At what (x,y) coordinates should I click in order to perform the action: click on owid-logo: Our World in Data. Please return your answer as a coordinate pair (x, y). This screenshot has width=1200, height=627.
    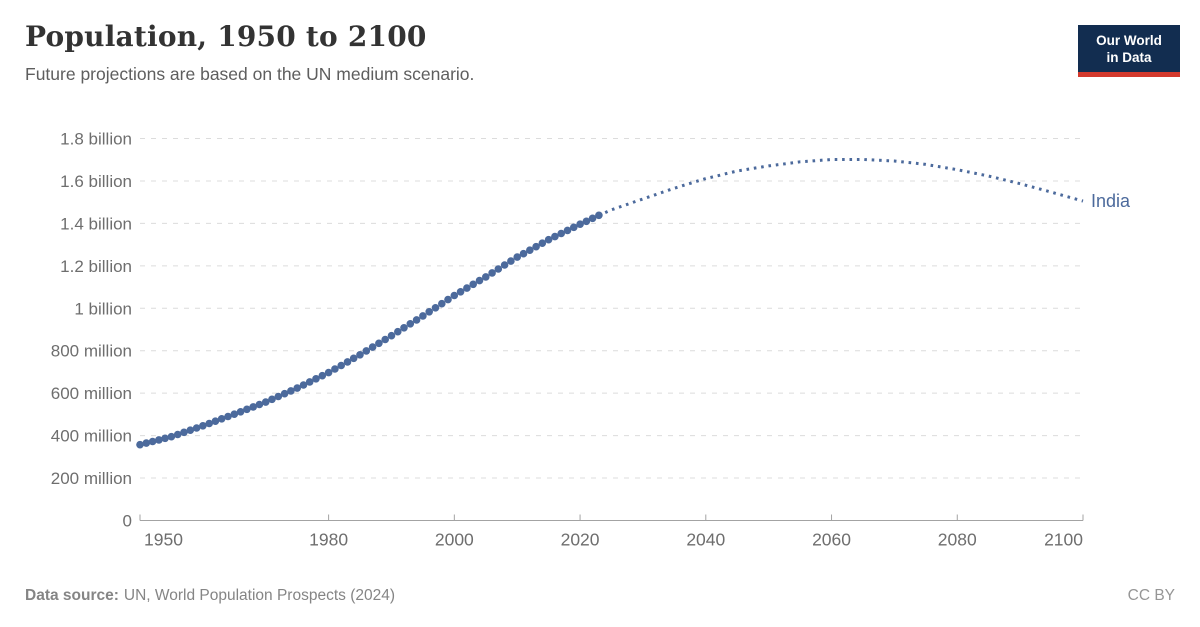
    Looking at the image, I should click on (1129, 51).